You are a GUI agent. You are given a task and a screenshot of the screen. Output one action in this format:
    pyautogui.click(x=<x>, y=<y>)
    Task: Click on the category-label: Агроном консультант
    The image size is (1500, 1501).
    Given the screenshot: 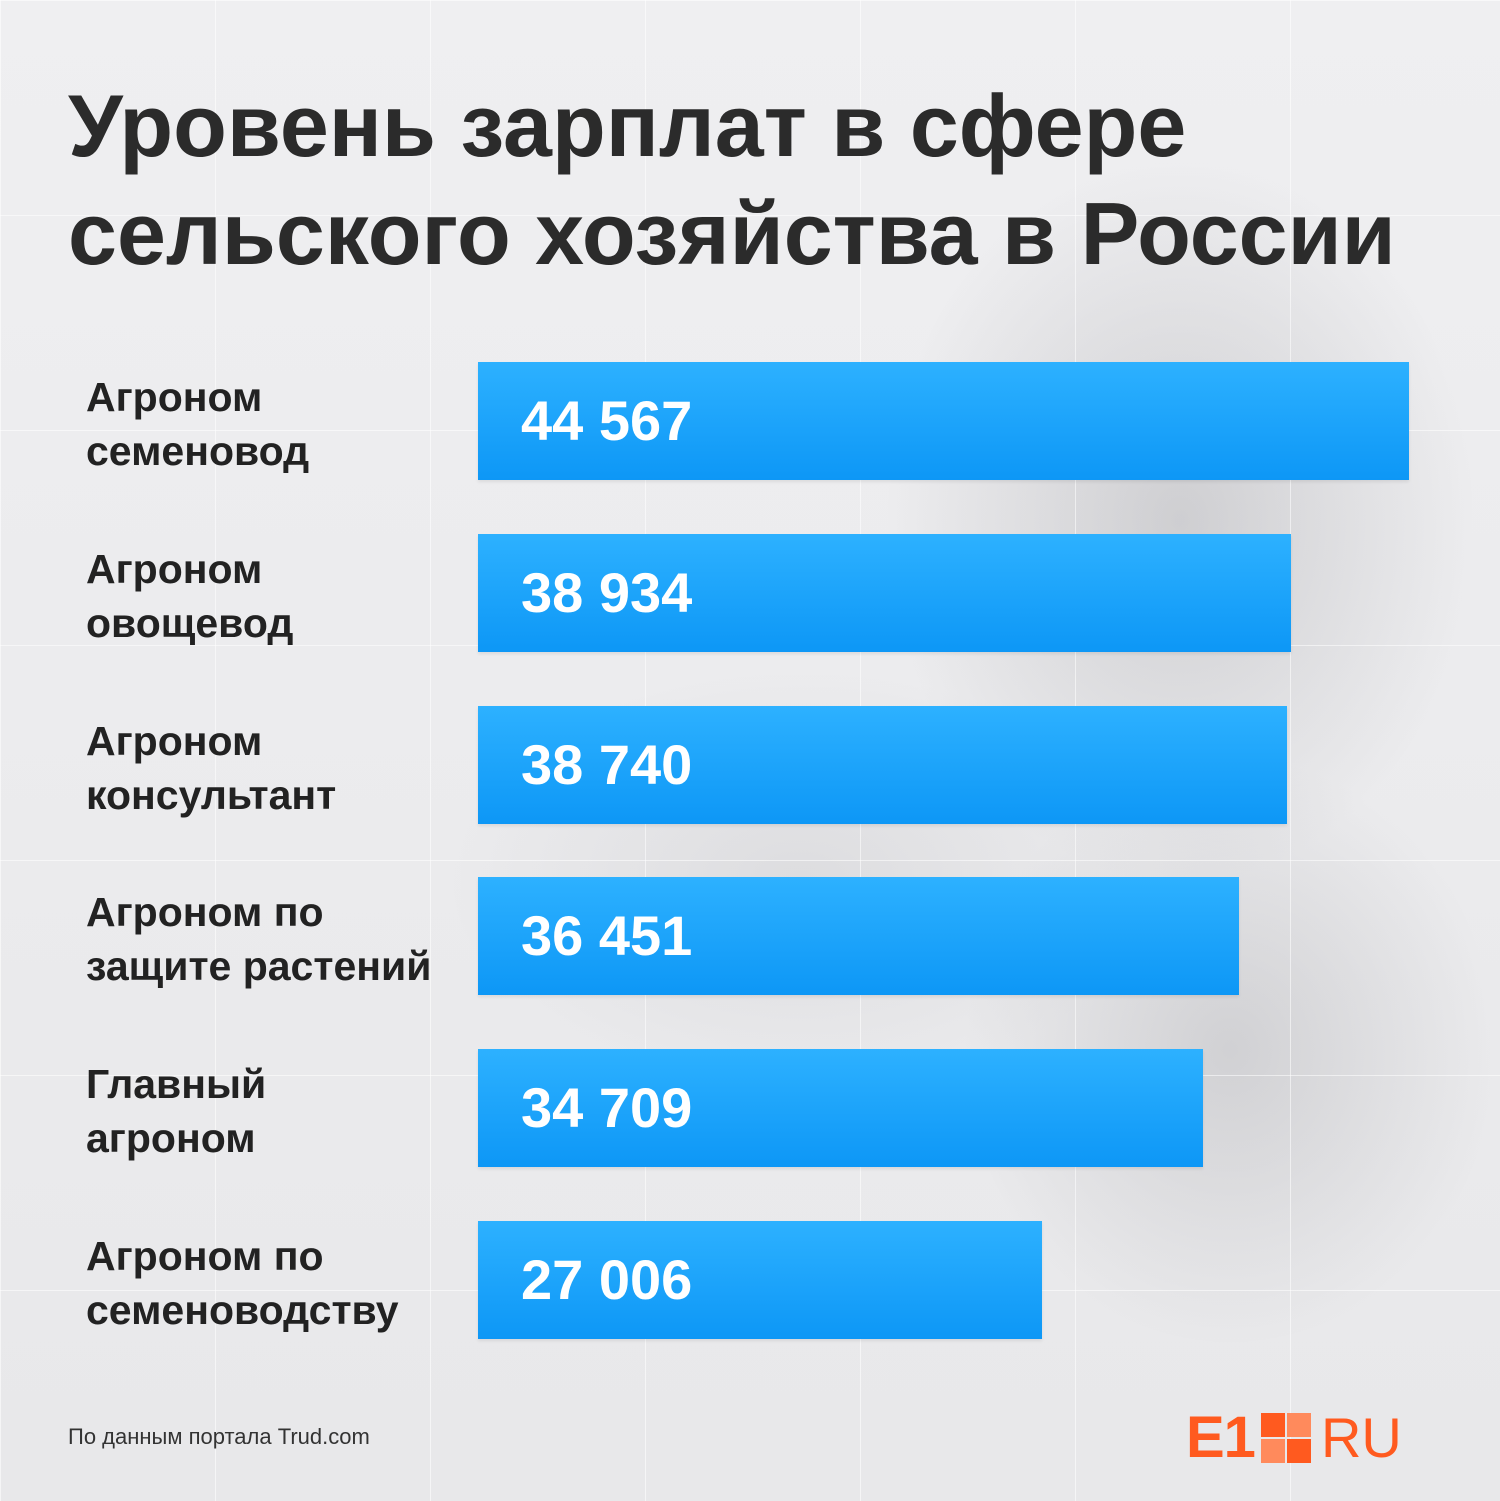 What is the action you would take?
    pyautogui.click(x=276, y=768)
    